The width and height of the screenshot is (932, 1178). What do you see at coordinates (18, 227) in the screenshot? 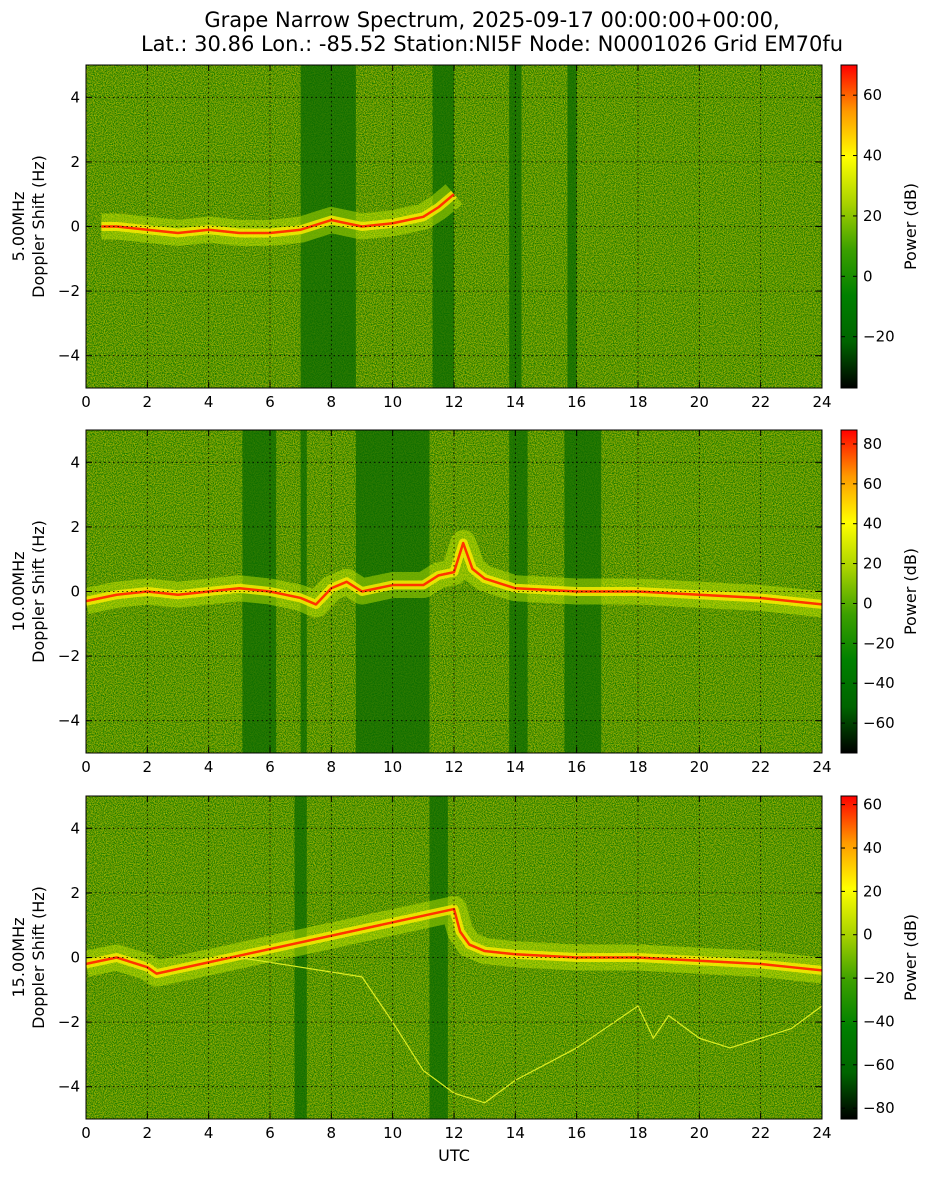
I see `y-axis-label-band: 5.00MHz` at bounding box center [18, 227].